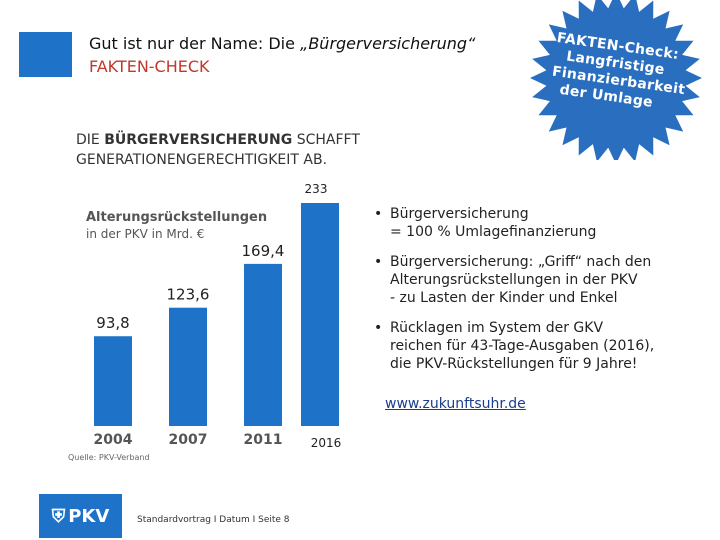 The width and height of the screenshot is (720, 540). I want to click on value-label: 233, so click(316, 189).